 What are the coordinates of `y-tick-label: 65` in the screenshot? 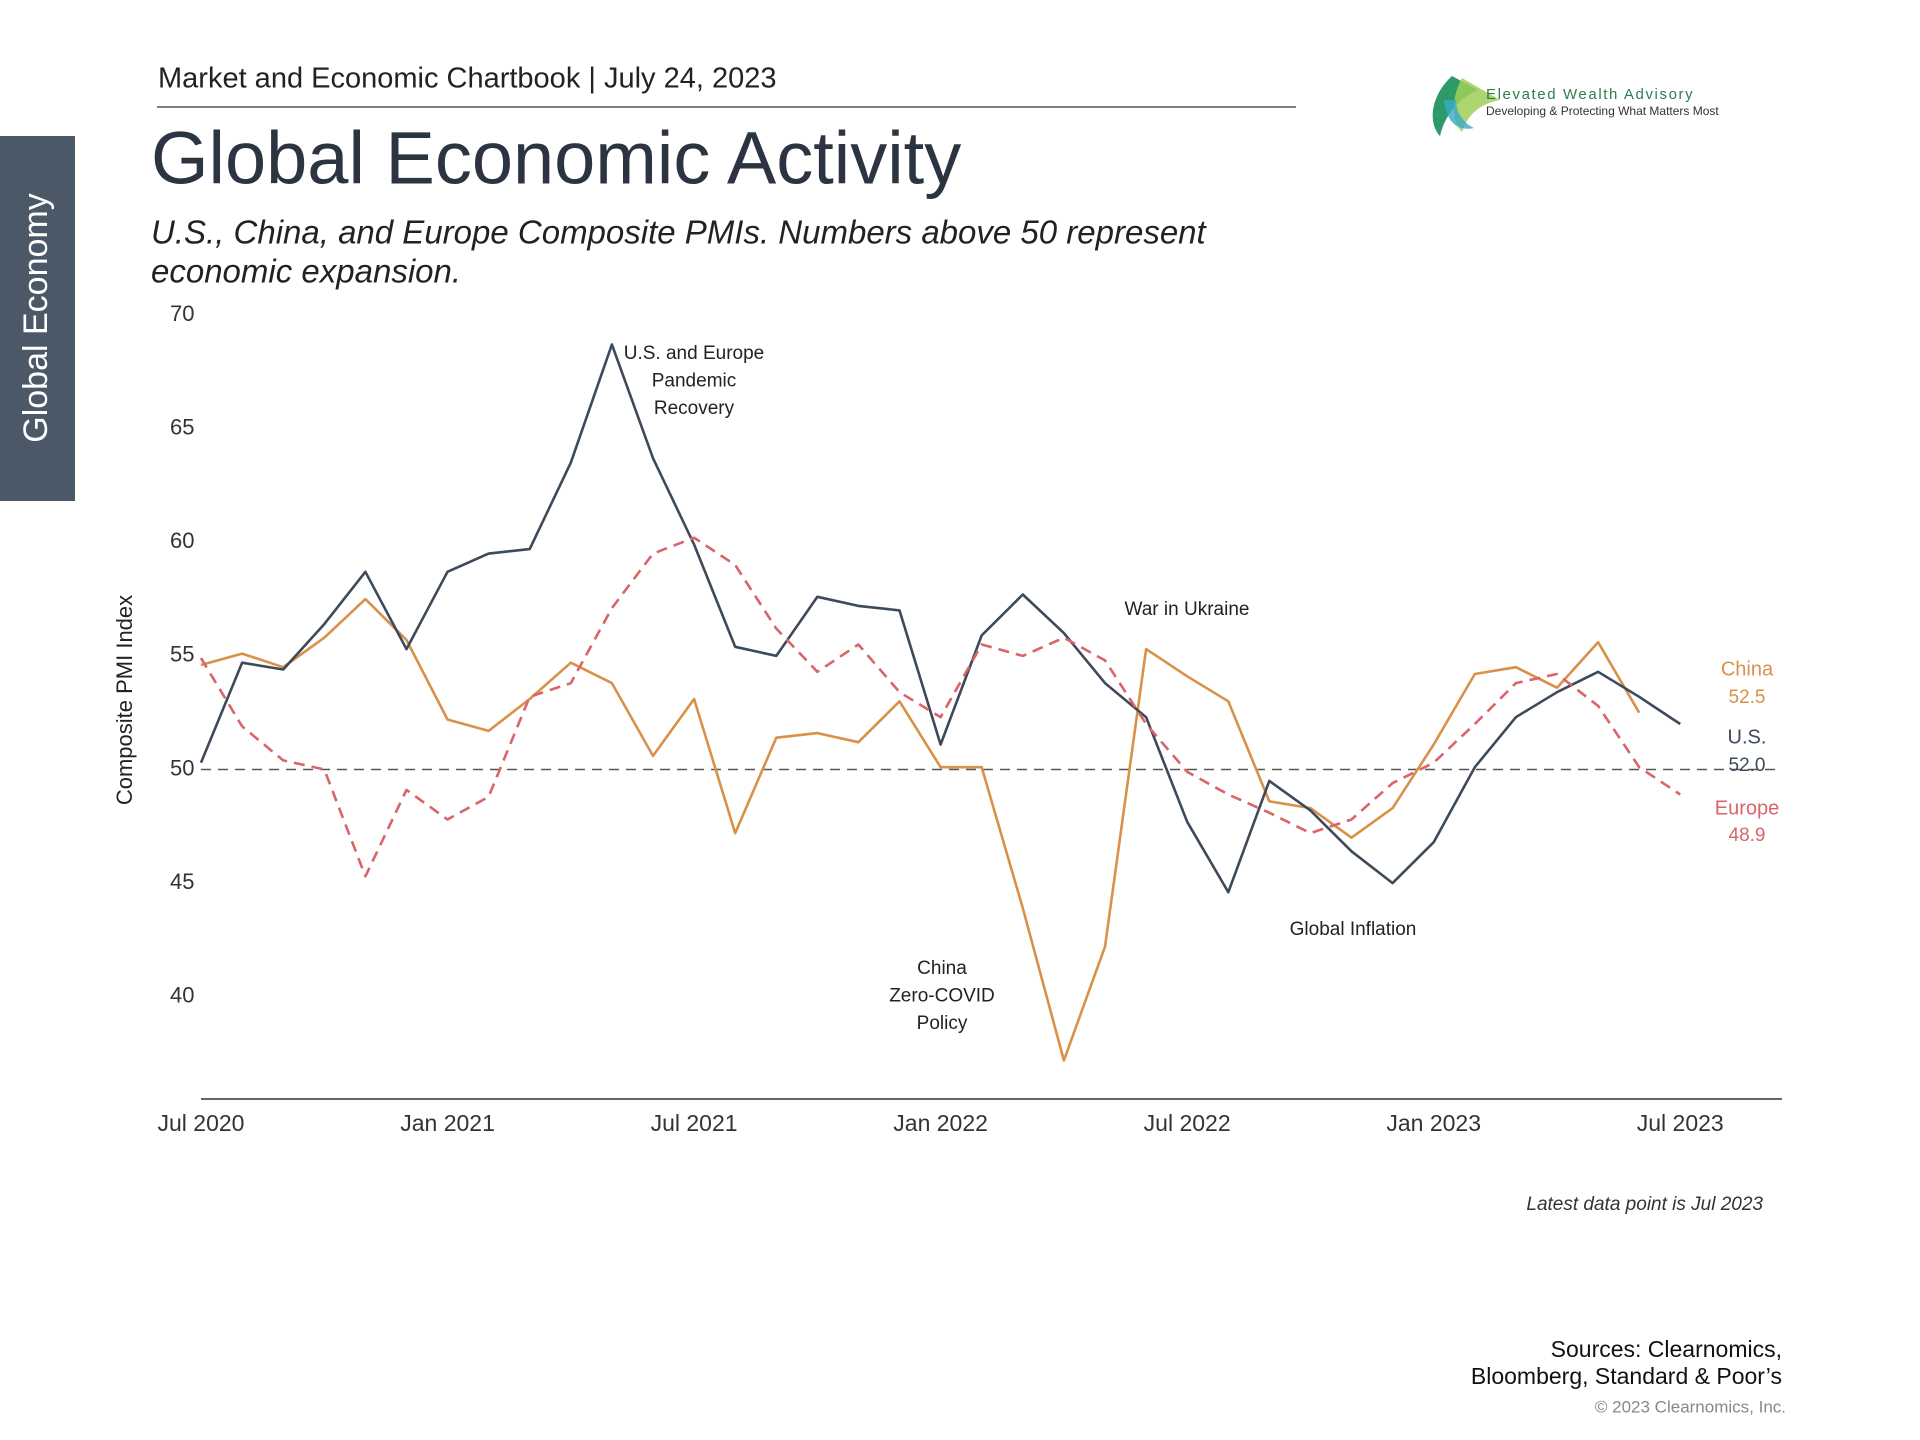 It's located at (182, 426).